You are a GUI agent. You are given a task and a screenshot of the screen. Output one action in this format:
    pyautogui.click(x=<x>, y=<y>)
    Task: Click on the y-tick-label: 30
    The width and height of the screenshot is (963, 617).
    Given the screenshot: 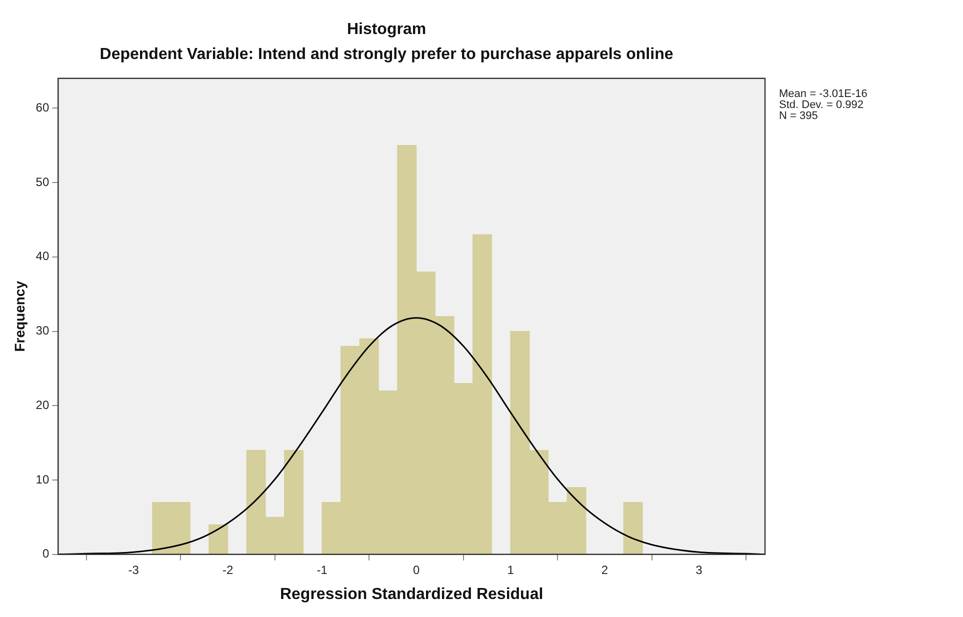 What is the action you would take?
    pyautogui.click(x=43, y=331)
    